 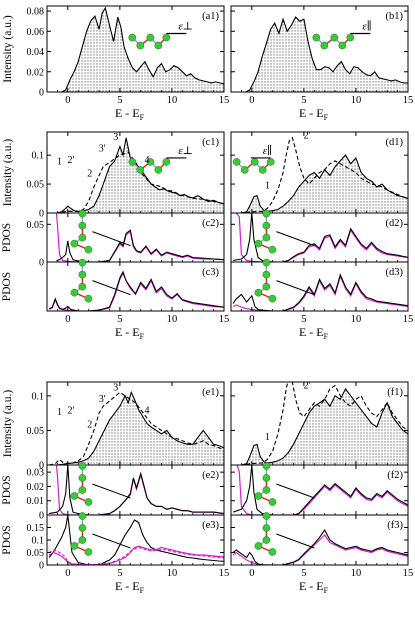 I want to click on peak-annotation: 2', so click(x=71, y=411).